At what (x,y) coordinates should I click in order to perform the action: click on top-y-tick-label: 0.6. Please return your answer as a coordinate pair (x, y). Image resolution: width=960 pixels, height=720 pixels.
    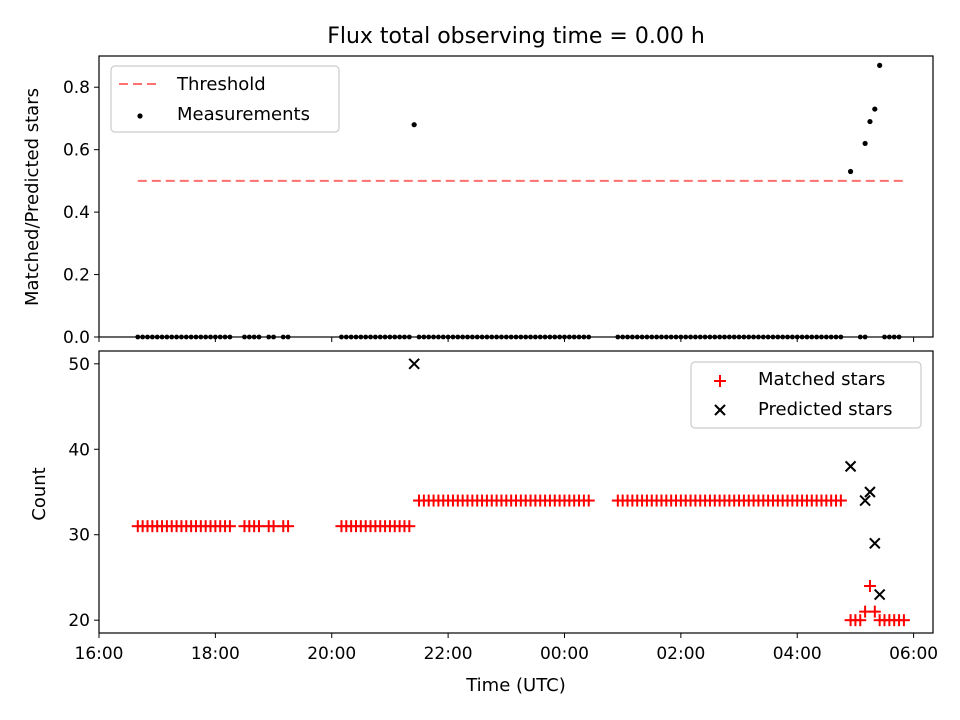
    Looking at the image, I should click on (76, 151).